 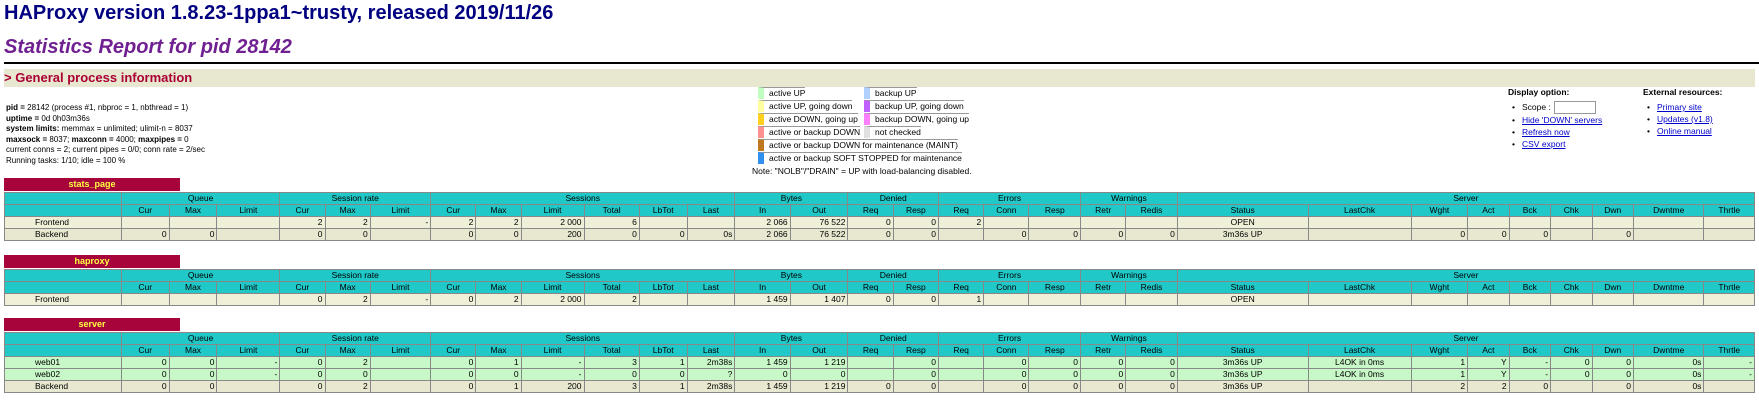 I want to click on external-title: External resources:, so click(x=1683, y=92).